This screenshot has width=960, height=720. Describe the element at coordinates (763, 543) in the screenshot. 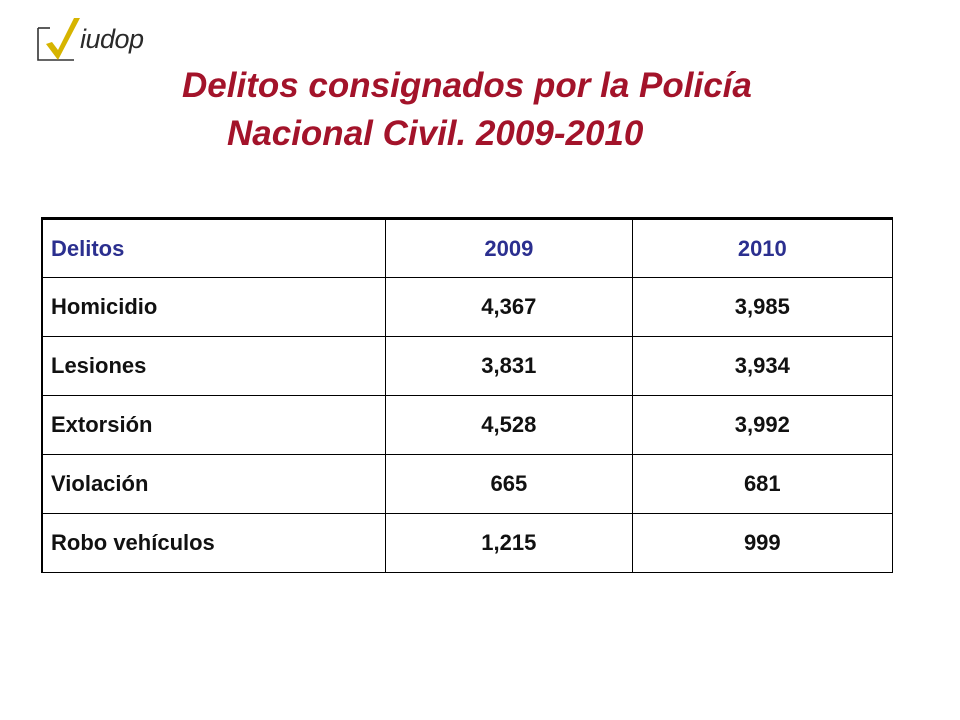

I see `row-value-2010: 999` at that location.